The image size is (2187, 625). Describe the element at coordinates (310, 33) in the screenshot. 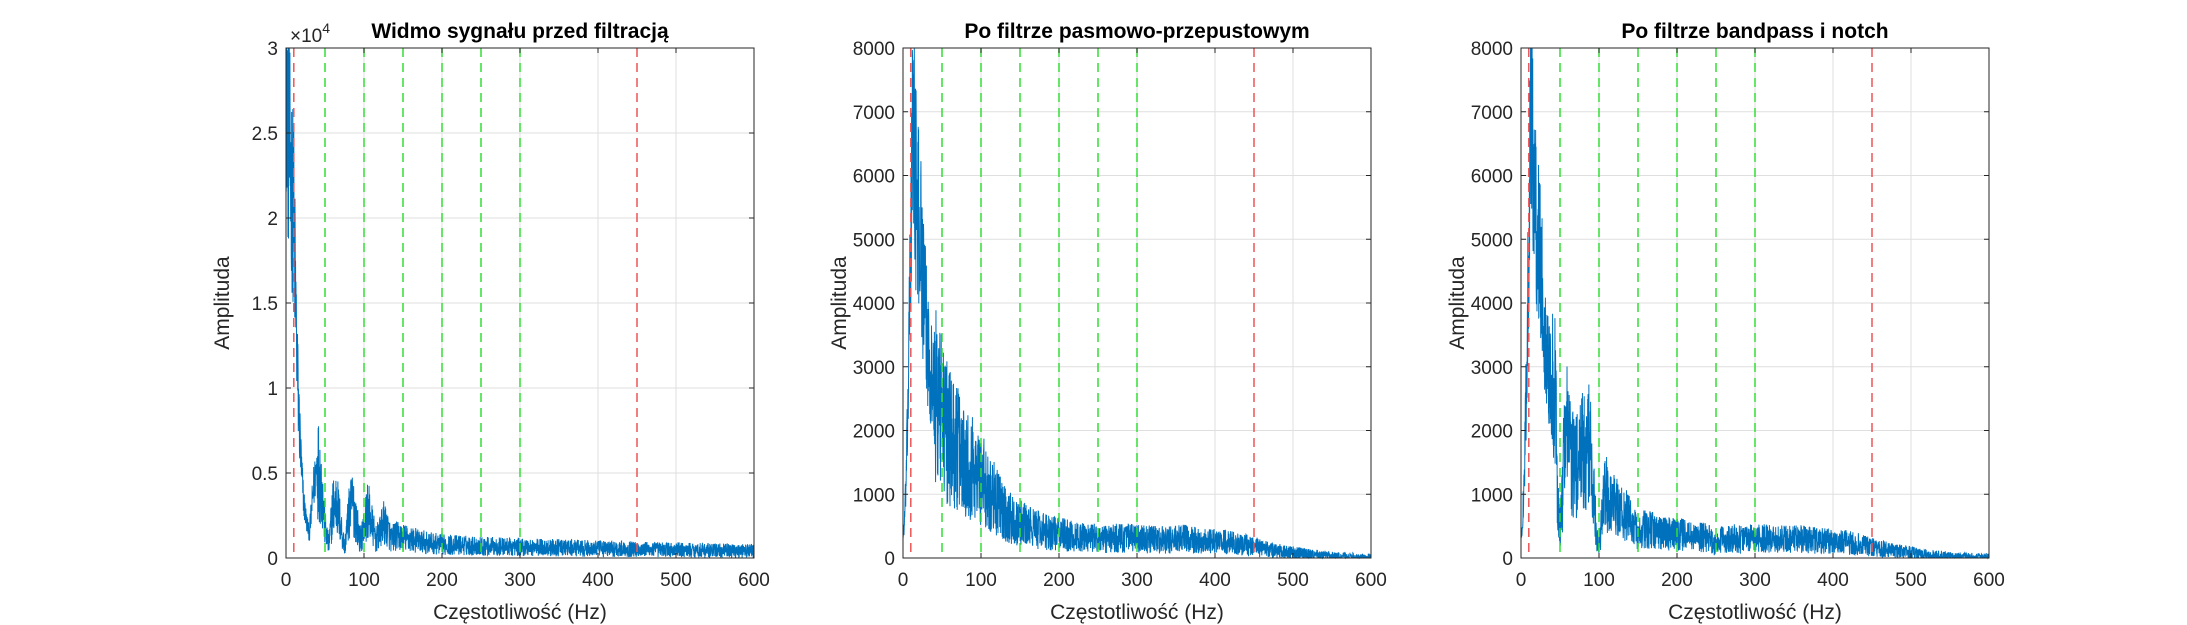

I see `y-exponent-label: ×10⁴` at that location.